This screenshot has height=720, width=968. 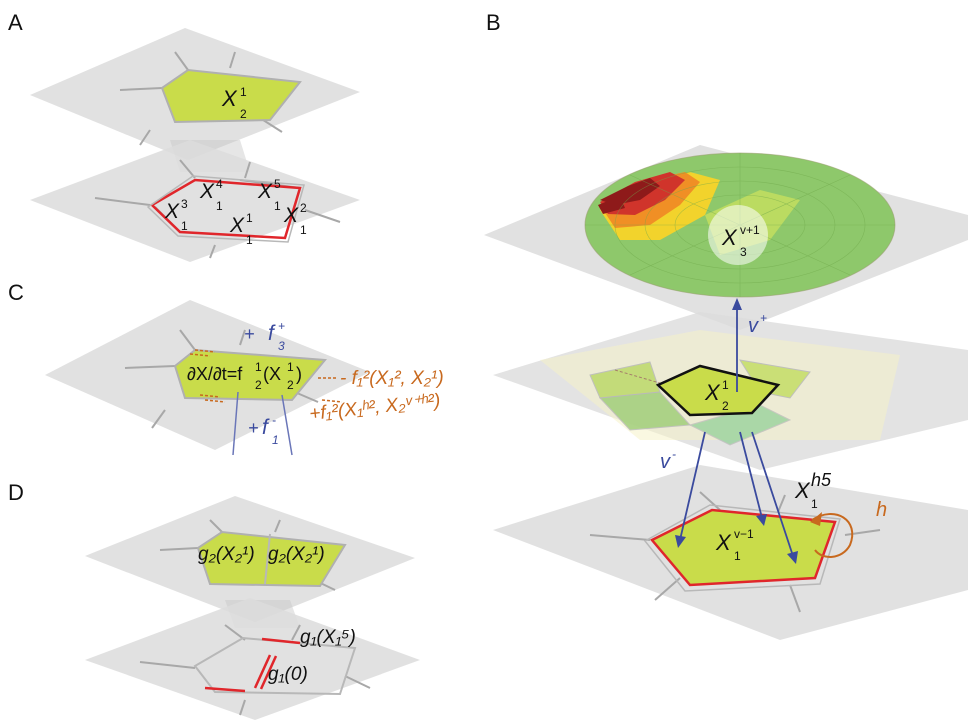 I want to click on panel-c: C + f + 3, so click(x=226, y=368).